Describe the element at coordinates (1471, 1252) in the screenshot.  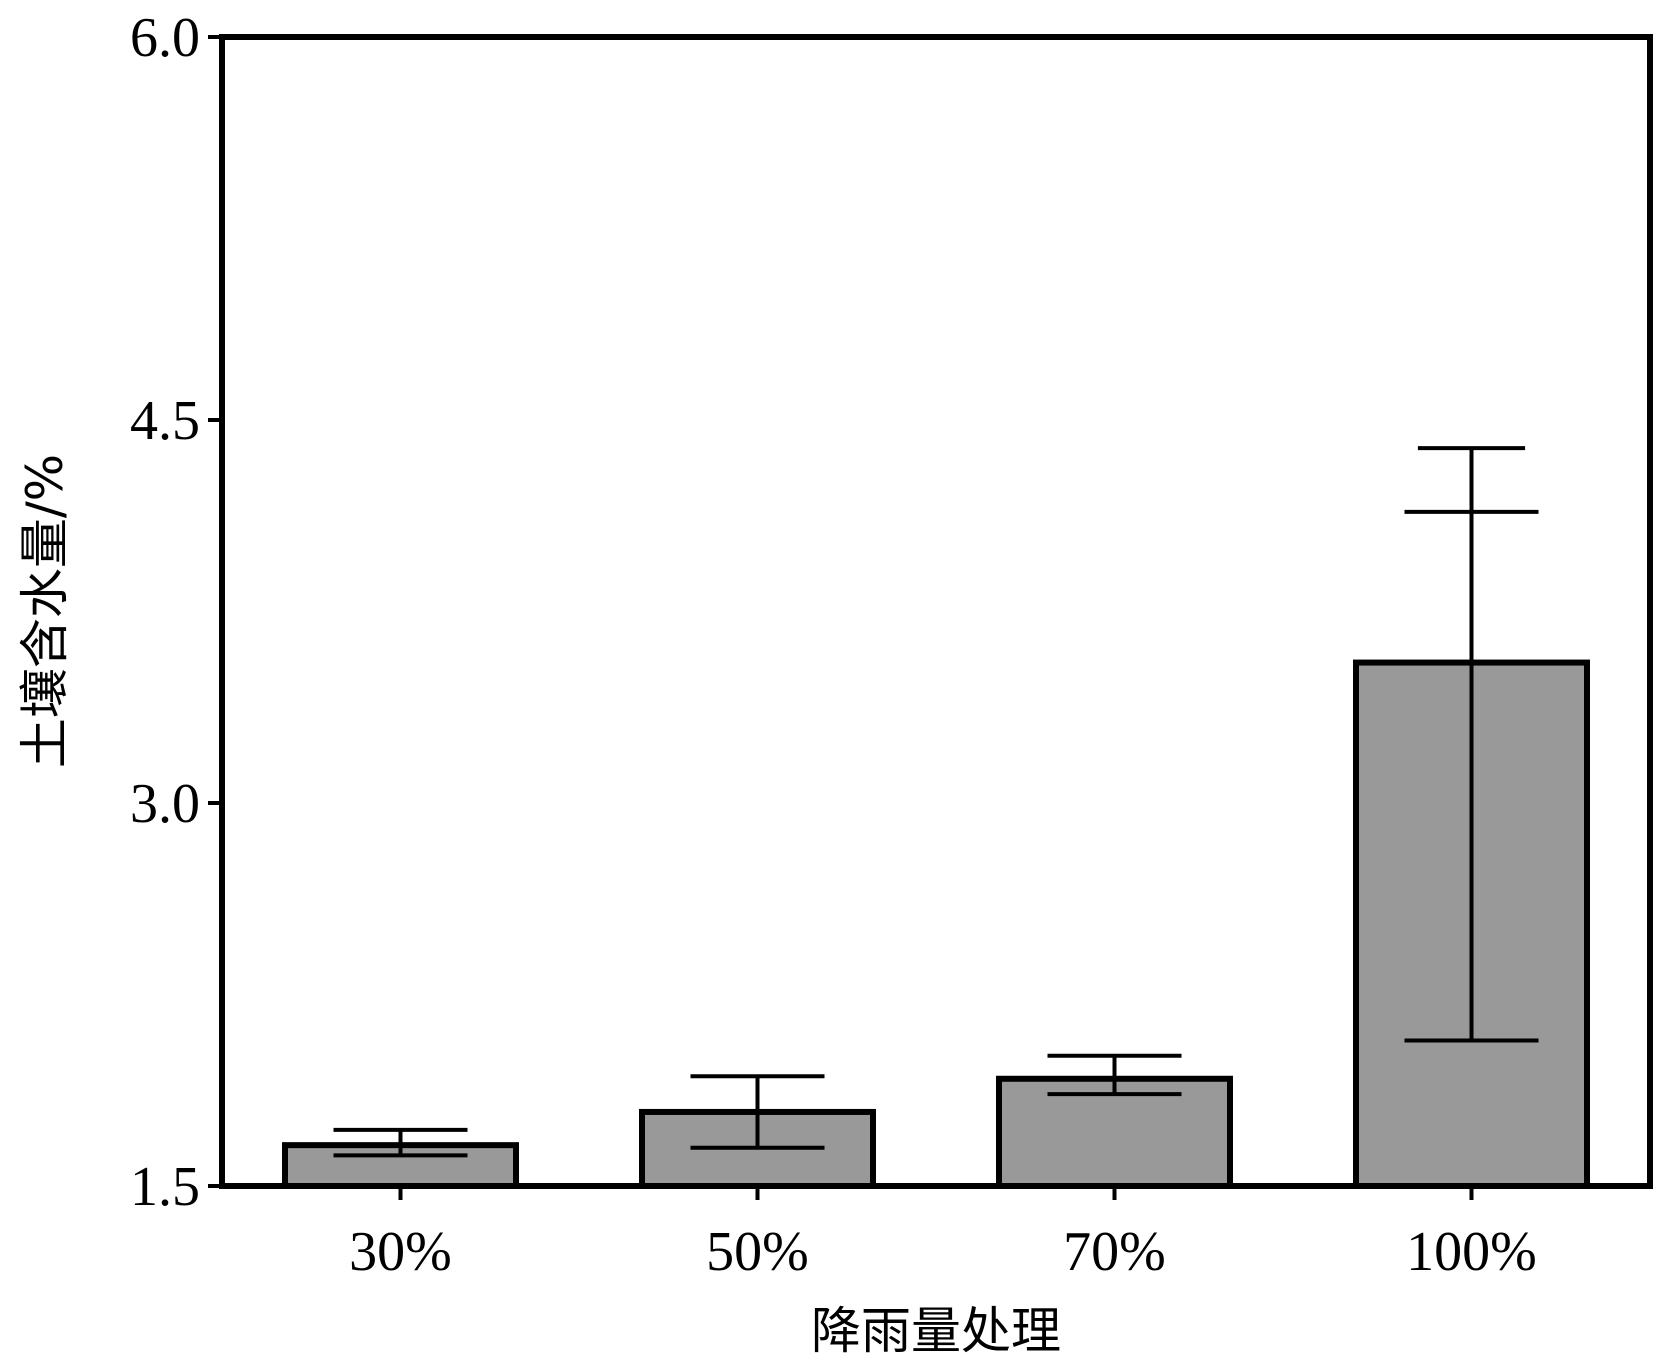
I see `x-tick-label: 100%` at that location.